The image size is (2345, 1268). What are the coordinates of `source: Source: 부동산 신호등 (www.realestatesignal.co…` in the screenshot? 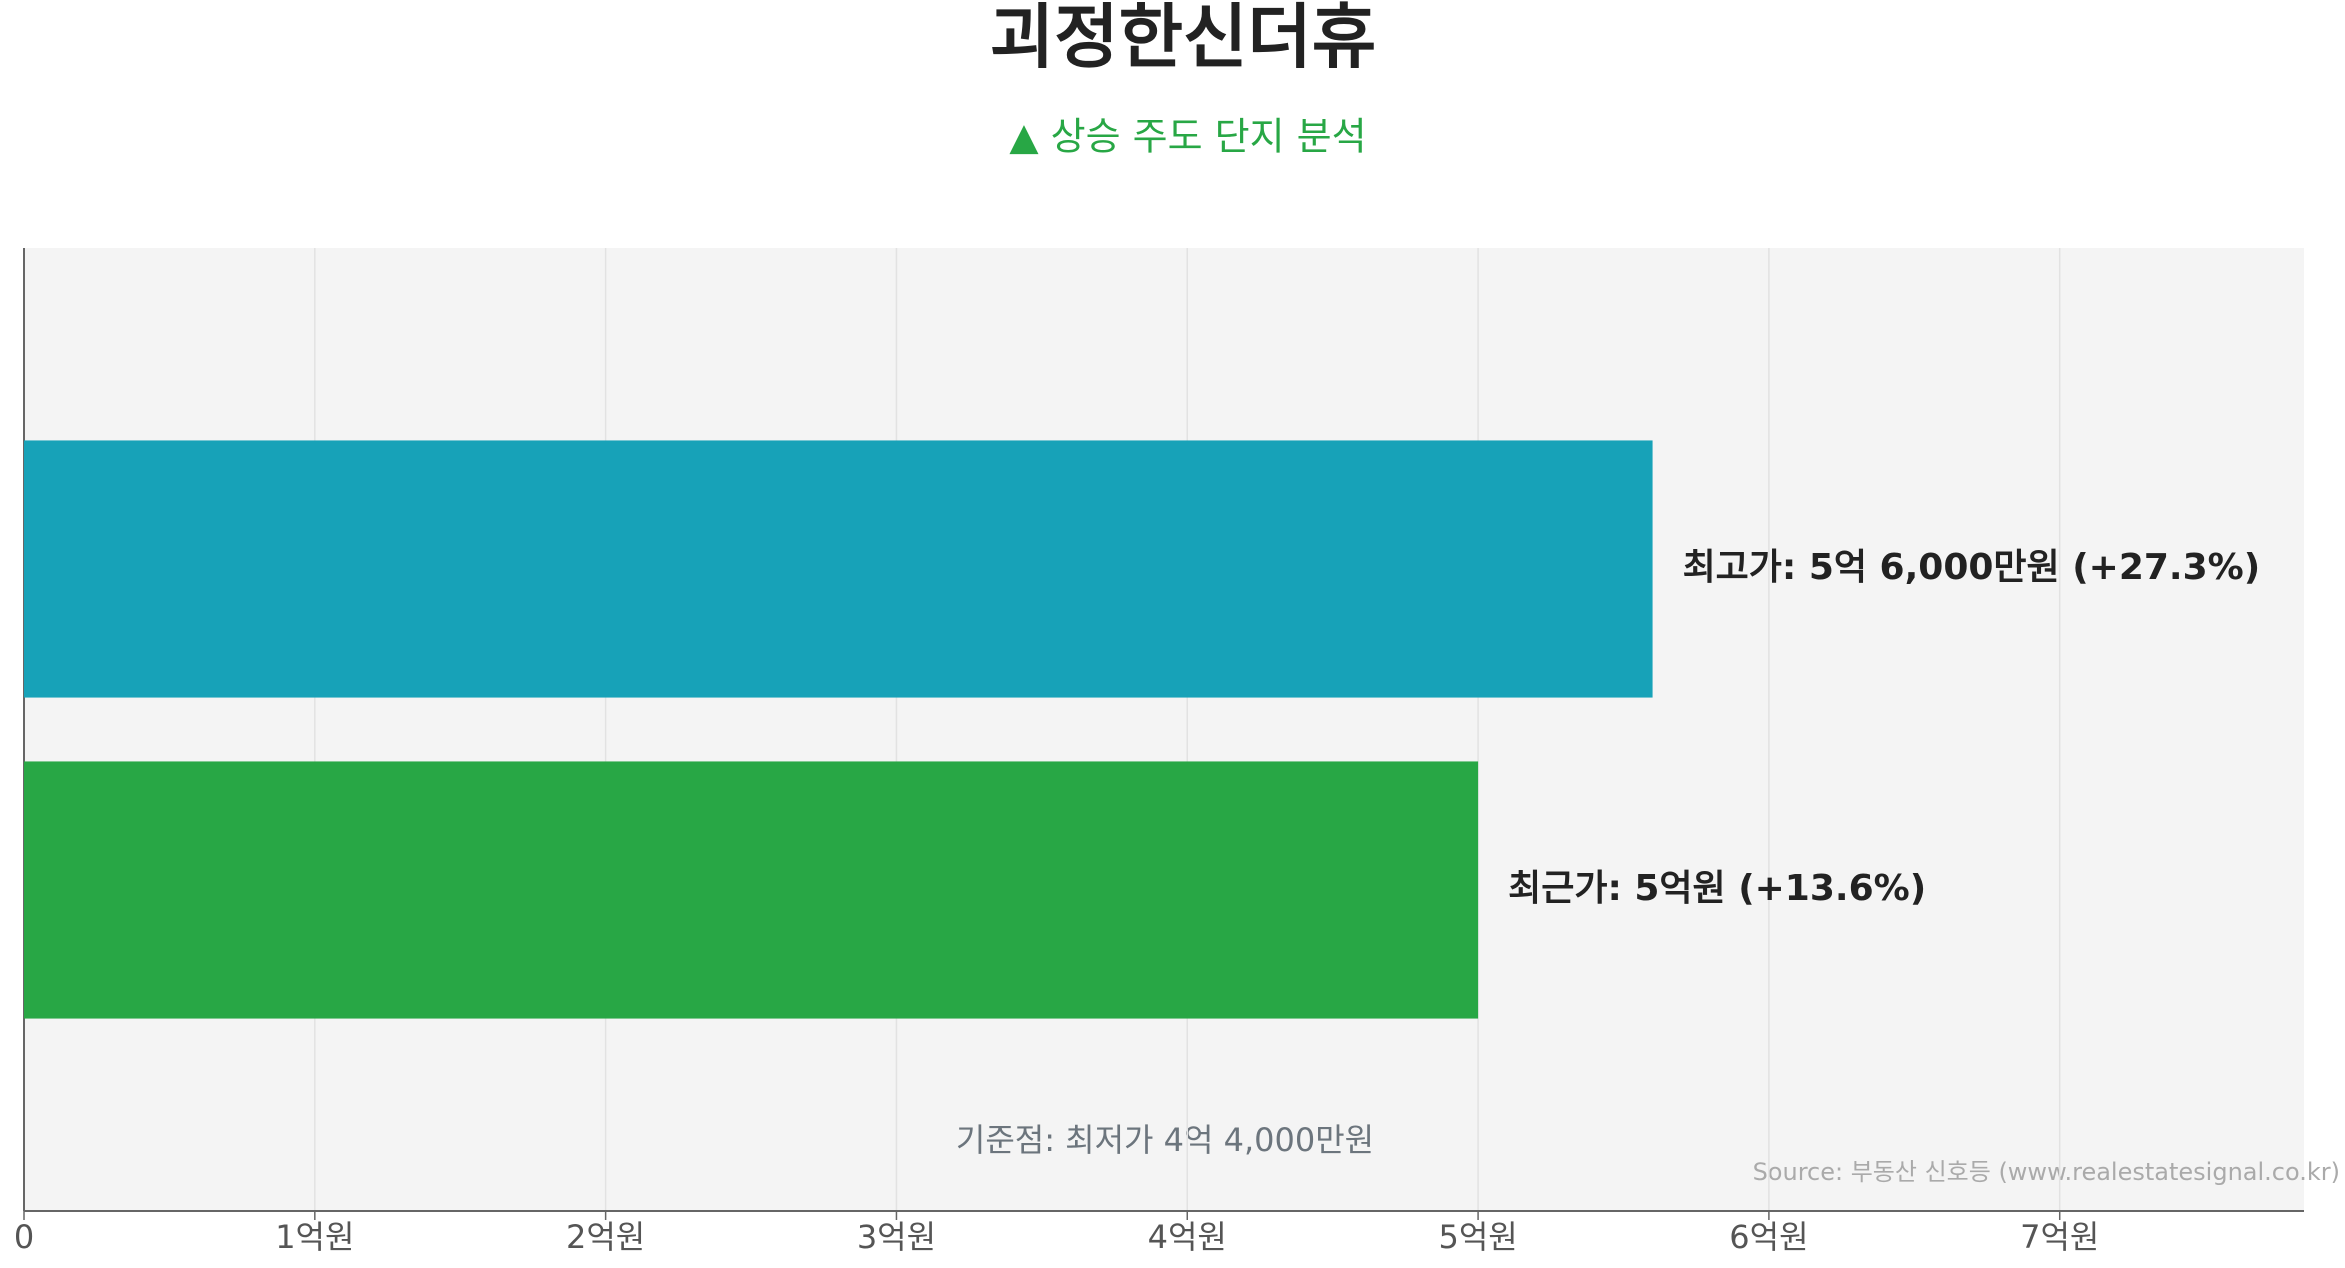 It's located at (2046, 1172).